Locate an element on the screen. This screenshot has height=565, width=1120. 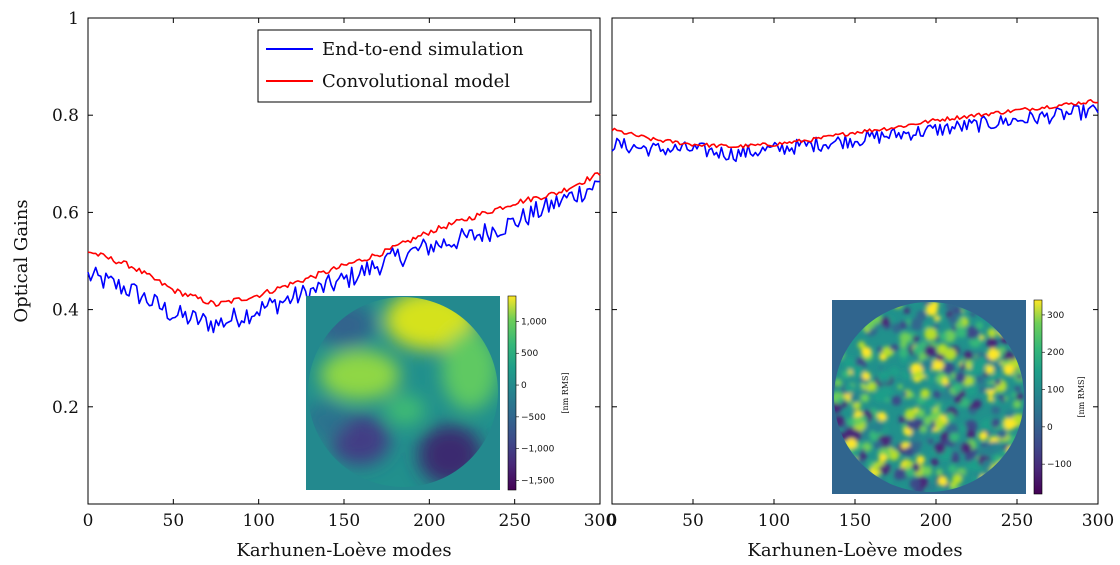
x-tick-label: 200 is located at coordinates (429, 521).